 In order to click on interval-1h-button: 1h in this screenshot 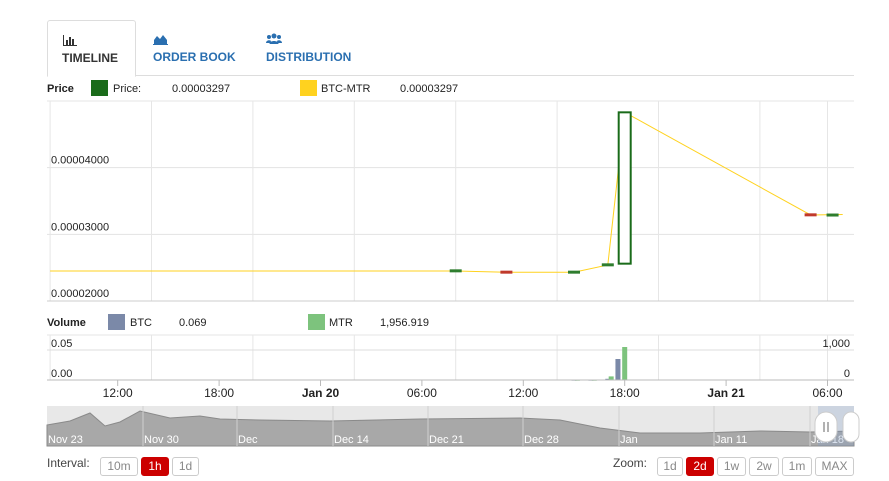, I will do `click(155, 466)`.